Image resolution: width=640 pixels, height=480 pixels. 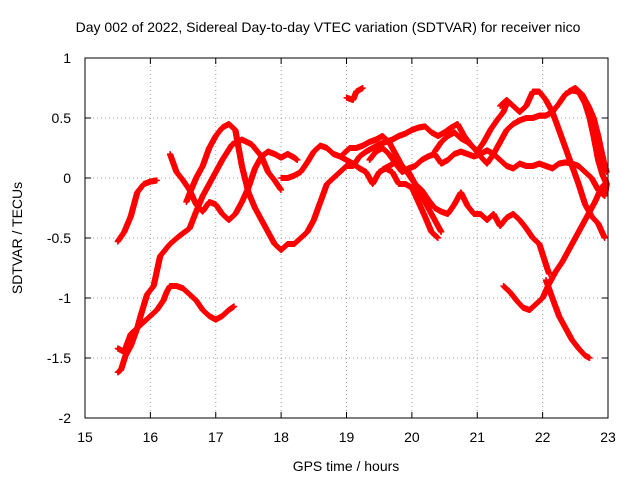 I want to click on y-tick-label: -1.5, so click(x=59, y=358).